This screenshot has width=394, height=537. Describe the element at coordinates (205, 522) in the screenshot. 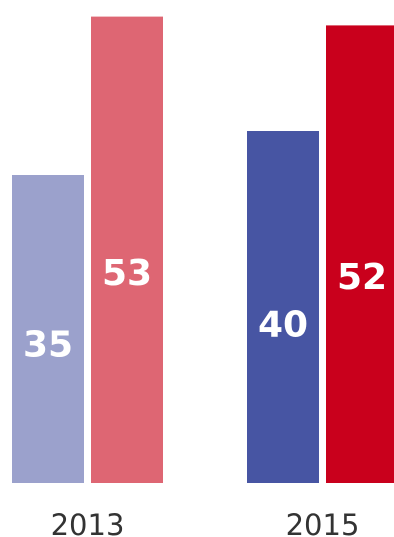

I see `category-labels-layer: 2013 2015` at that location.